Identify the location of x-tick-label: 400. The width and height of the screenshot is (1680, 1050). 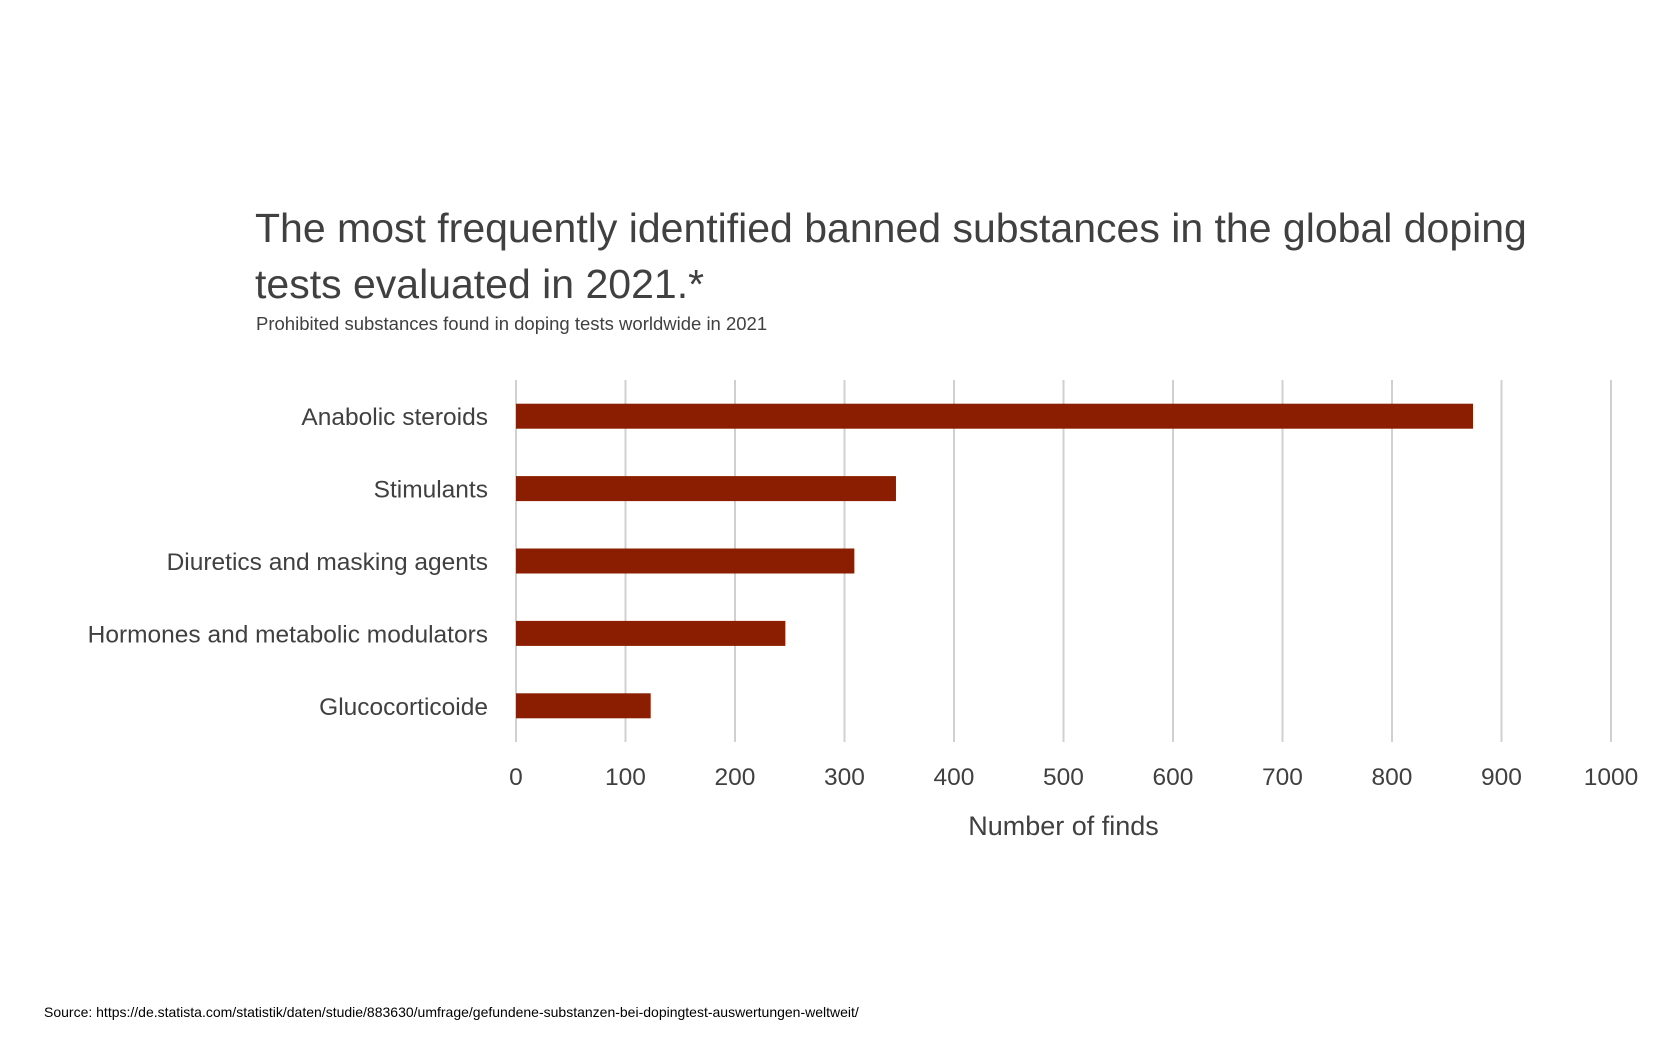
(954, 777).